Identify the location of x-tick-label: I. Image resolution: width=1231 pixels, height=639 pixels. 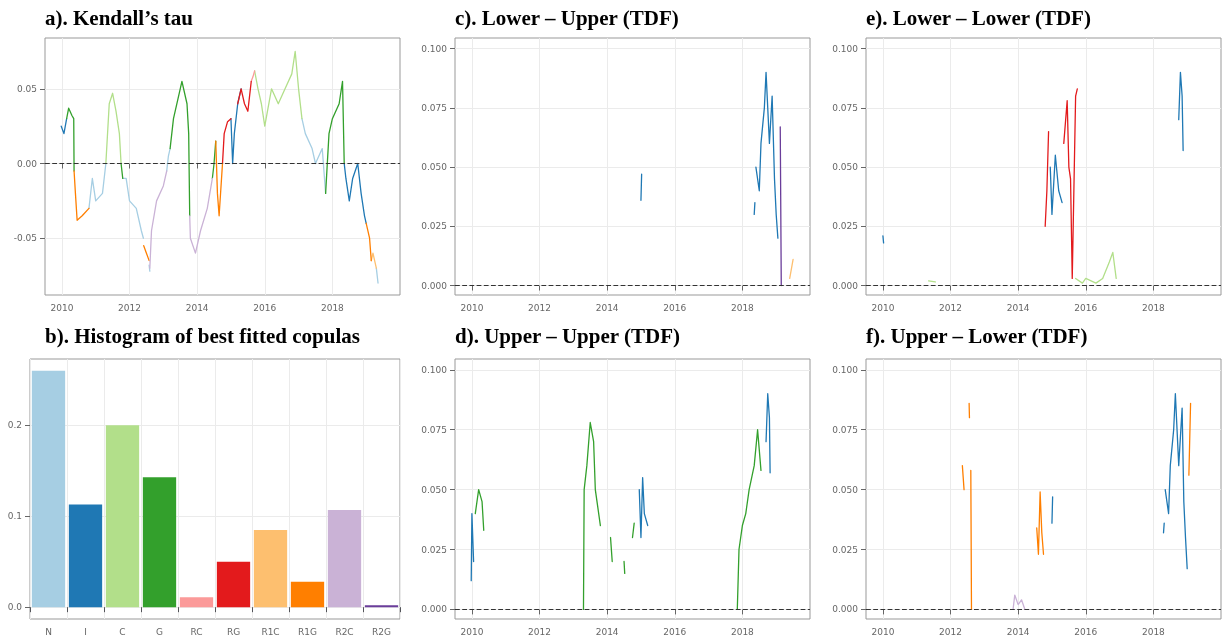
(85, 631).